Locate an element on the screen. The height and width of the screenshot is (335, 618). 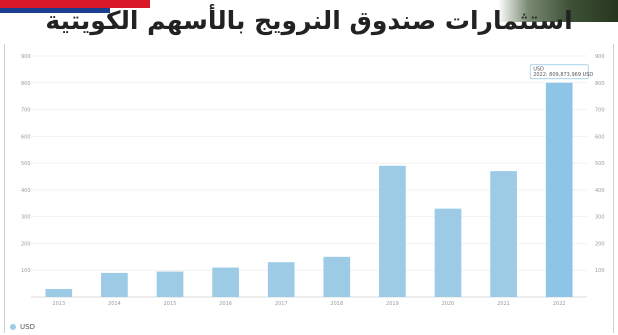
legend: USD is located at coordinates (22, 327).